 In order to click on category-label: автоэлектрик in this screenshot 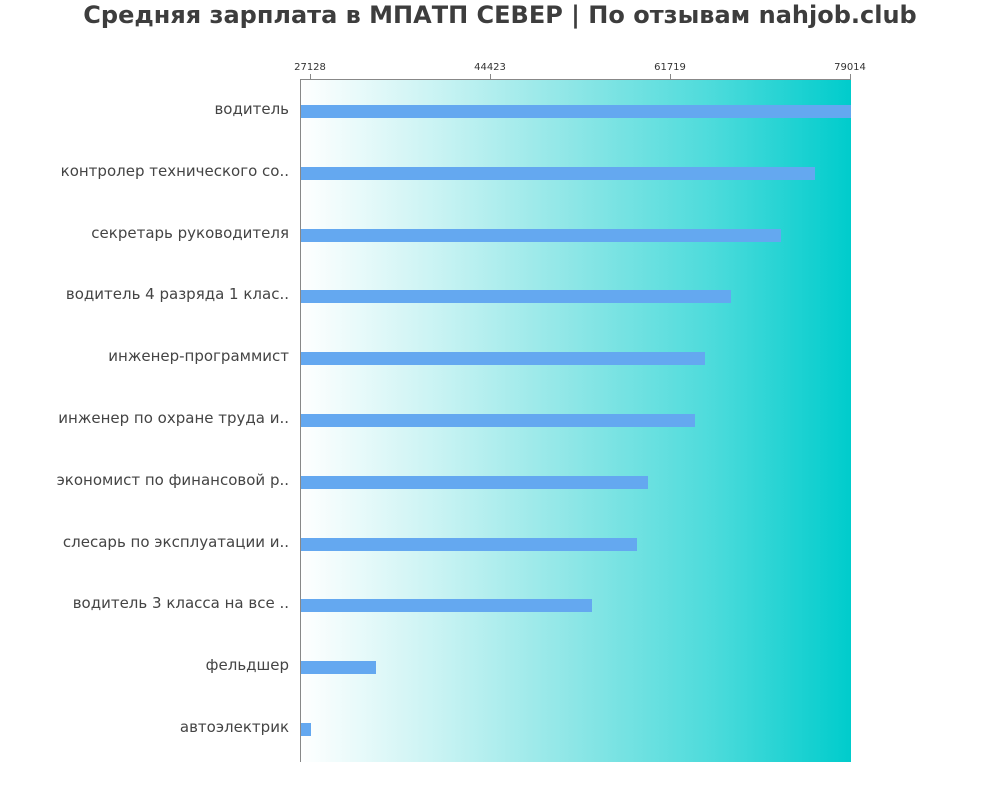, I will do `click(234, 727)`.